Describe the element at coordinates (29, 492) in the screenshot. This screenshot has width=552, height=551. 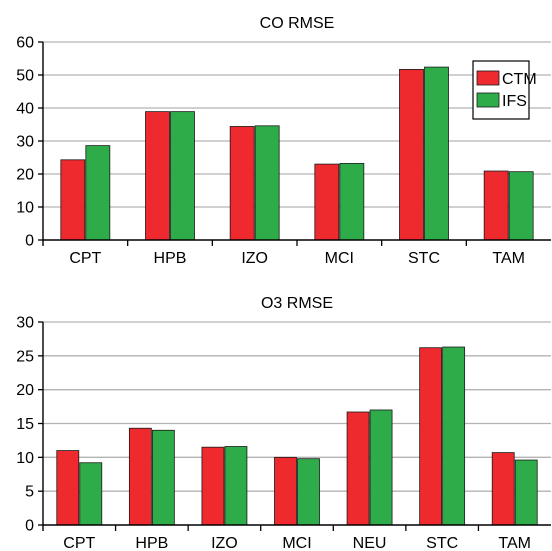
I see `y-tick-label: 5` at that location.